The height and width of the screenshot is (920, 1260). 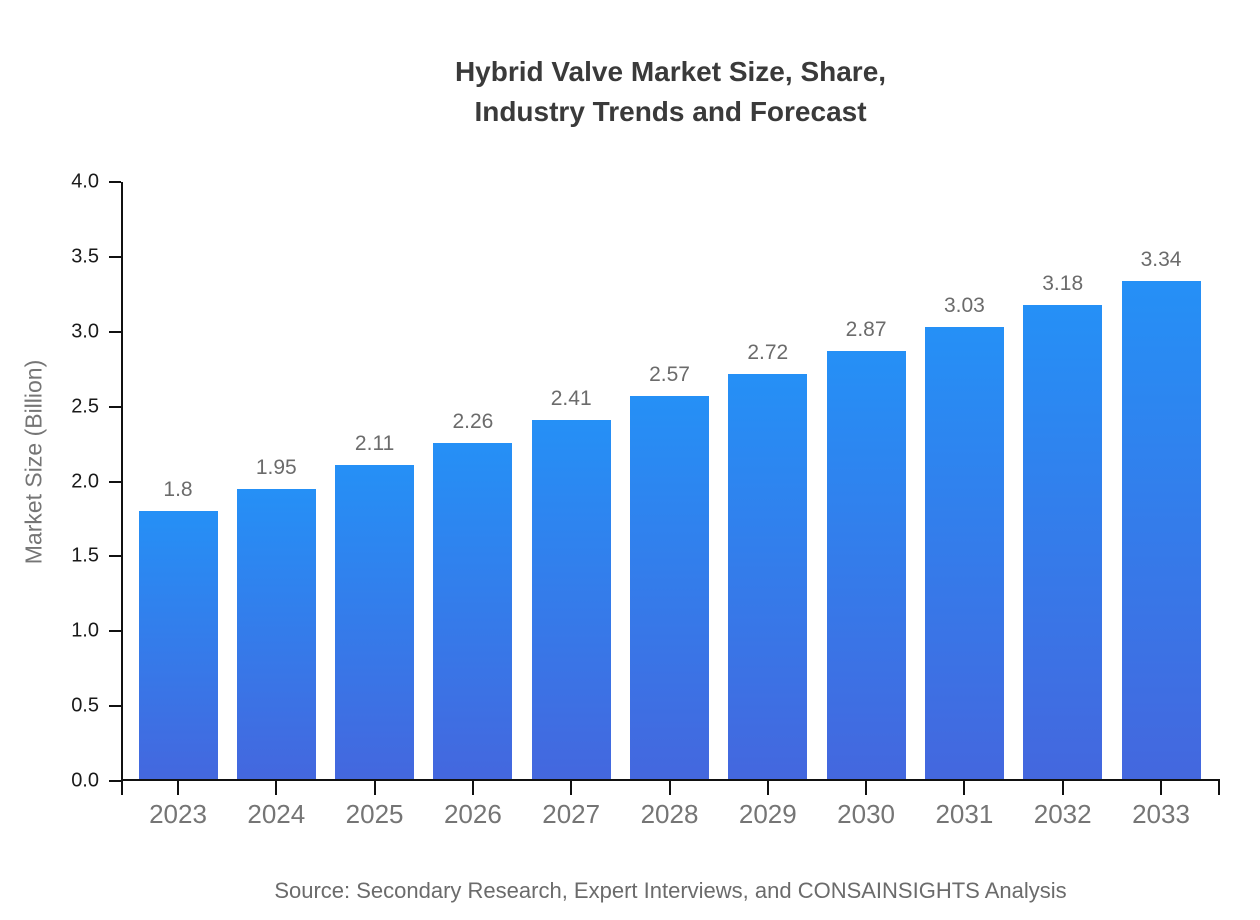 What do you see at coordinates (1063, 283) in the screenshot?
I see `bar-value-label: 3.18` at bounding box center [1063, 283].